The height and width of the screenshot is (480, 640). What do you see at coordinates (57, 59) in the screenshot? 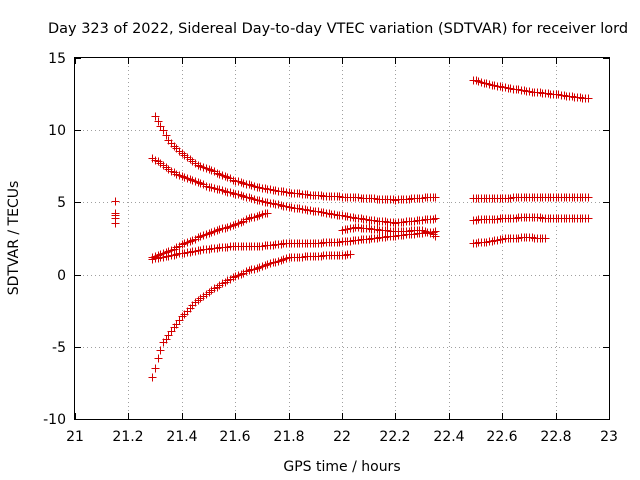
I see `y-tick-label: 15` at bounding box center [57, 59].